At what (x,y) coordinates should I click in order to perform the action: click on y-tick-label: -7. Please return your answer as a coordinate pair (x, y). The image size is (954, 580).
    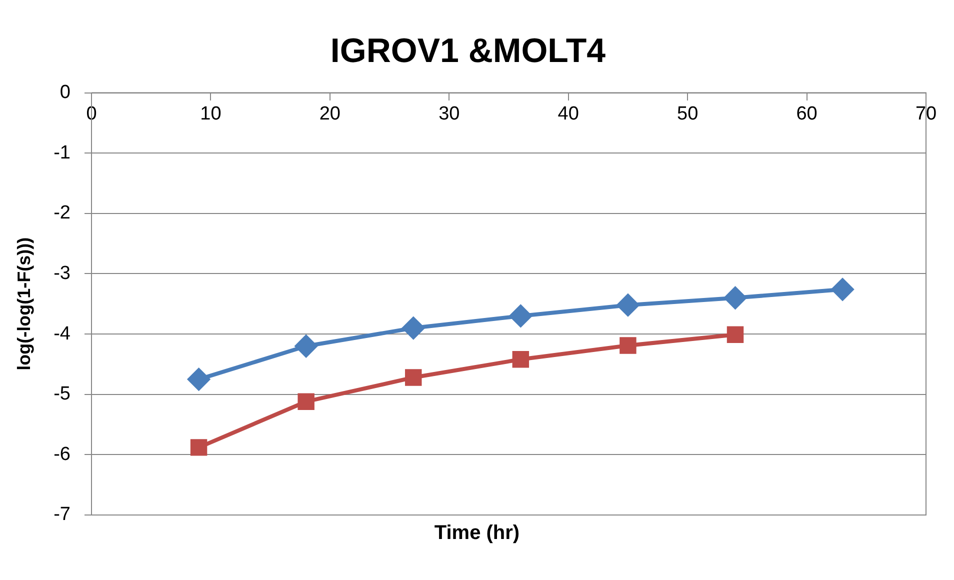
    Looking at the image, I should click on (62, 515).